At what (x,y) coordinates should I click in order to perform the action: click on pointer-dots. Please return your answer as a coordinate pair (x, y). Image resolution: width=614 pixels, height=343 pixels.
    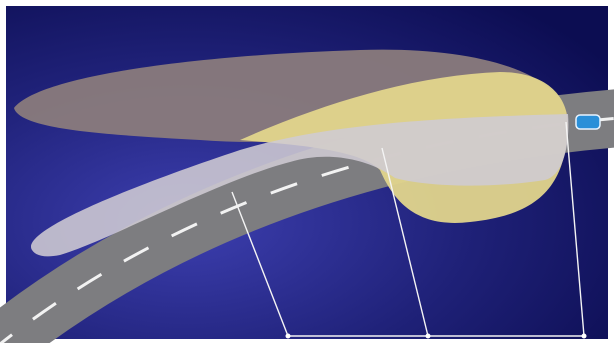
    Looking at the image, I should click on (436, 336).